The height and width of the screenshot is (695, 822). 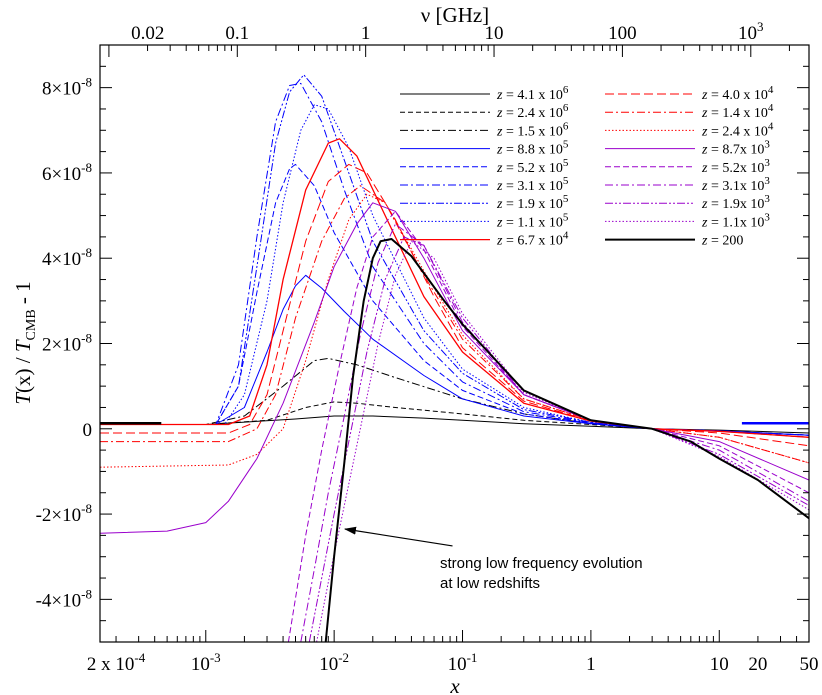 I want to click on x-tick-label-0: 2 x 10⁻⁴, so click(x=116, y=662).